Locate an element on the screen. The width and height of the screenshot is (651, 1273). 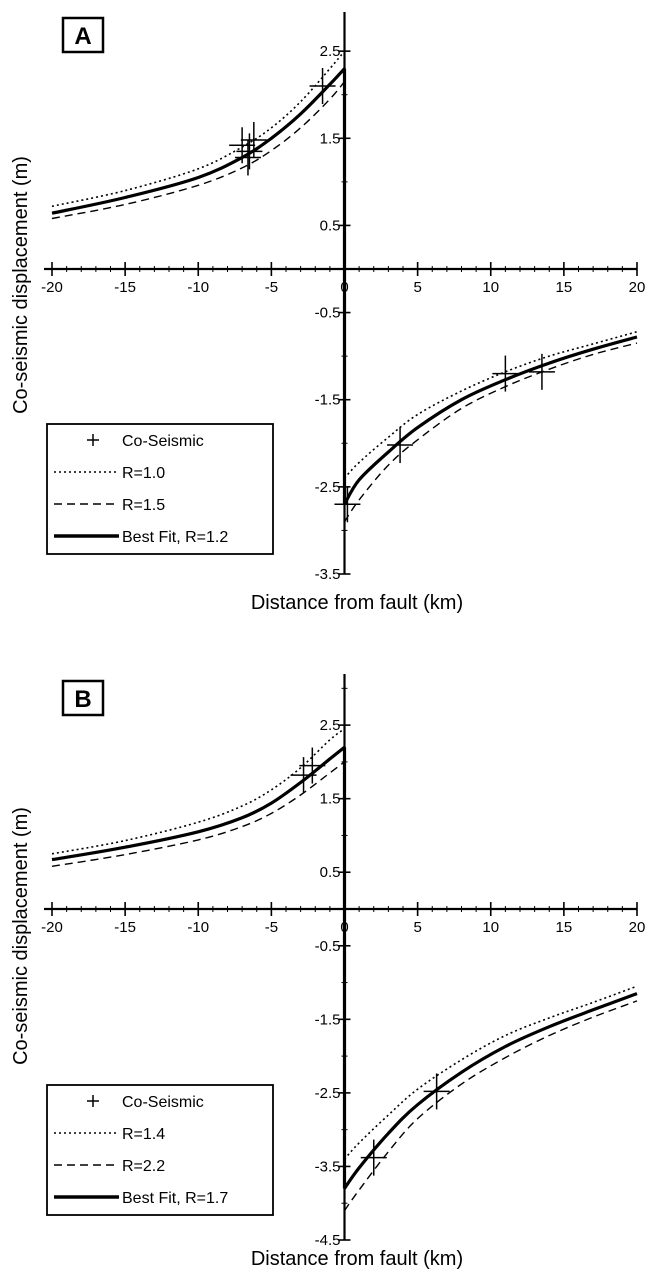
panel-b-y-tick-label: 2.5 is located at coordinates (330, 725).